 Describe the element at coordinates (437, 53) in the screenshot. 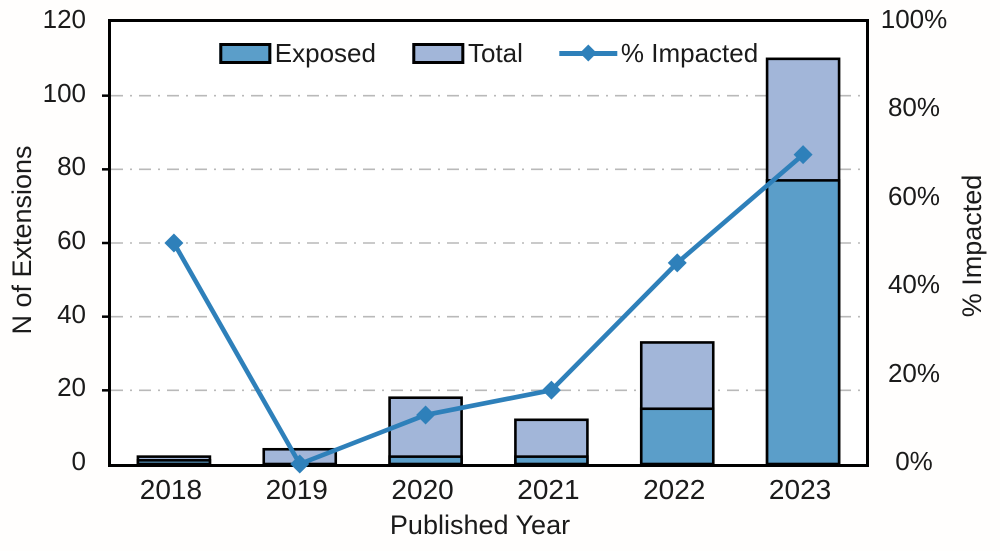

I see `total-swatch-icon` at that location.